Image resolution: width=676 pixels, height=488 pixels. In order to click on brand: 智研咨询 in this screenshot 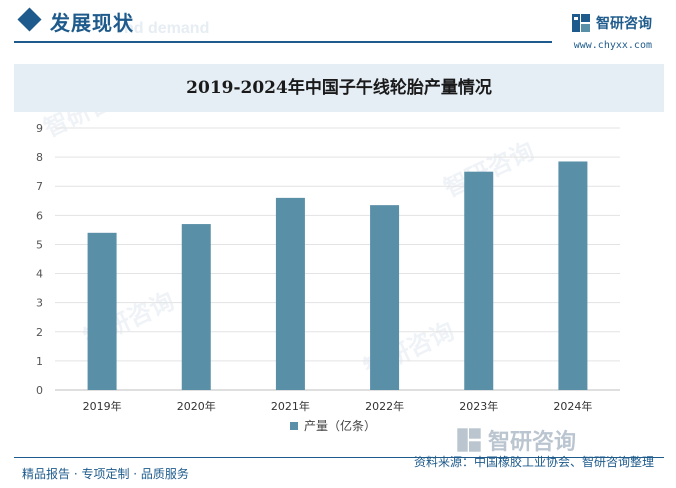, I will do `click(611, 23)`.